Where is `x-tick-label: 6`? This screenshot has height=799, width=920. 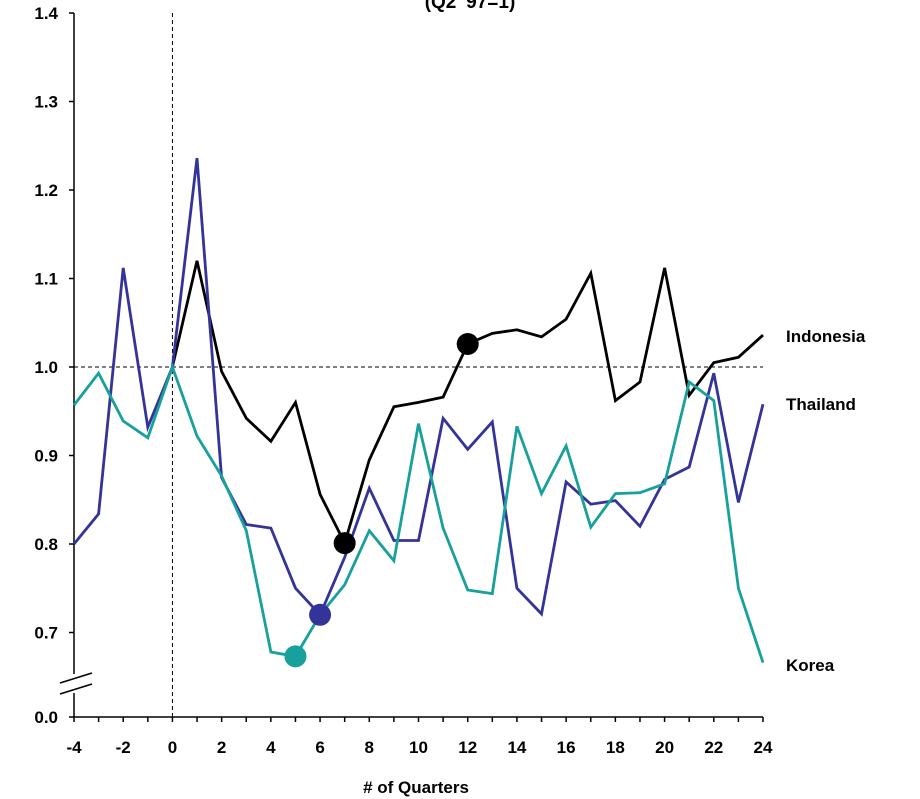 x-tick-label: 6 is located at coordinates (319, 747).